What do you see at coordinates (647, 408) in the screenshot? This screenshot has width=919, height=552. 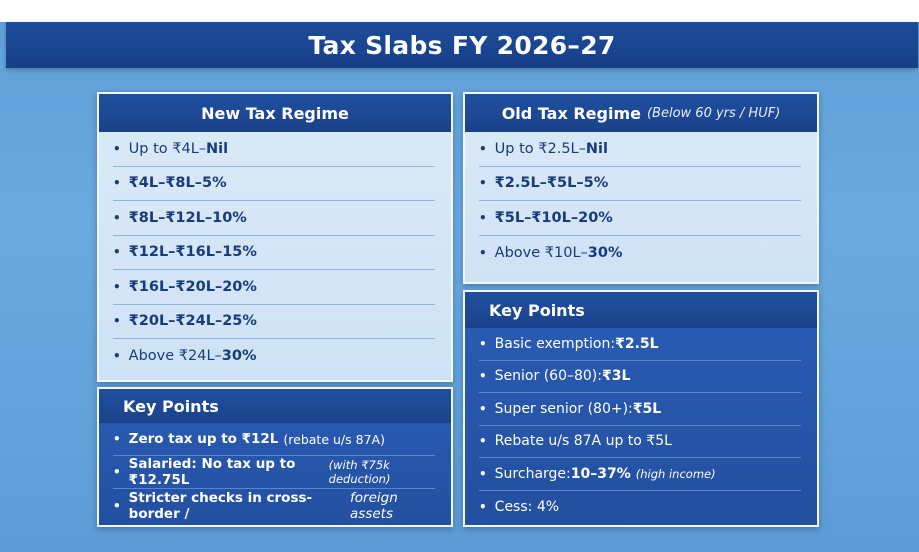 I see `key-point-value: ₹5L` at bounding box center [647, 408].